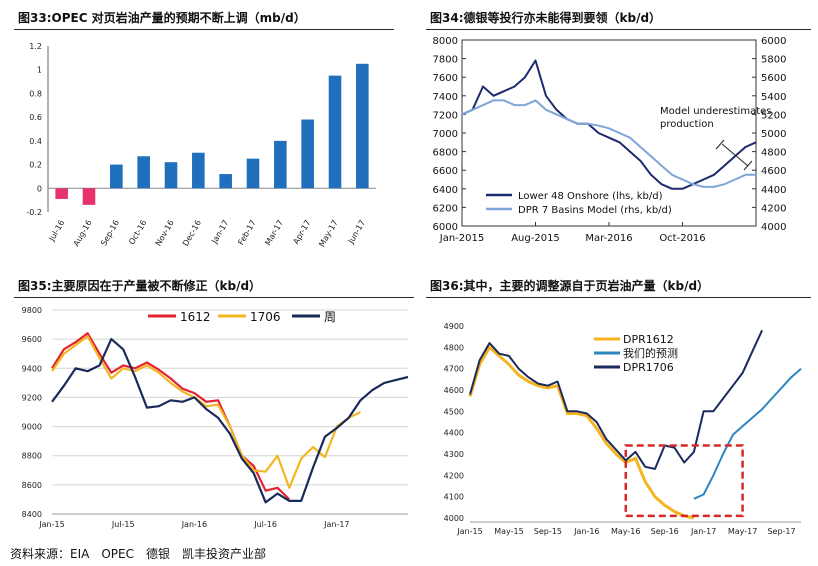 The image size is (818, 566). What do you see at coordinates (773, 41) in the screenshot?
I see `y2-tick-label: 6000` at bounding box center [773, 41].